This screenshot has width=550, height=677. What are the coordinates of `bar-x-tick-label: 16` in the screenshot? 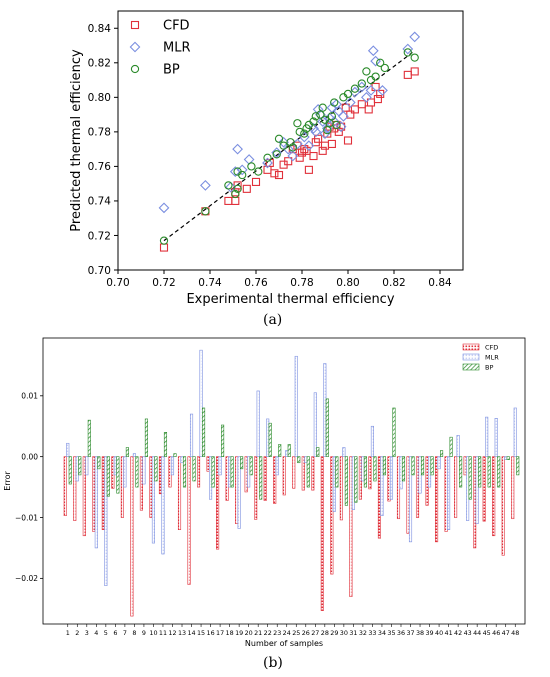 It's located at (211, 633).